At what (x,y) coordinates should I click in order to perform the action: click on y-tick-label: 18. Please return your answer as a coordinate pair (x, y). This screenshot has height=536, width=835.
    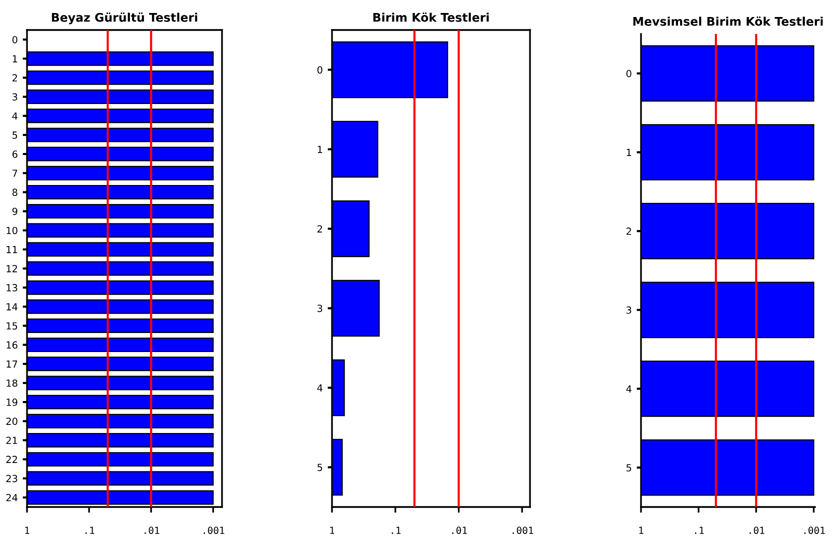
    Looking at the image, I should click on (12, 383).